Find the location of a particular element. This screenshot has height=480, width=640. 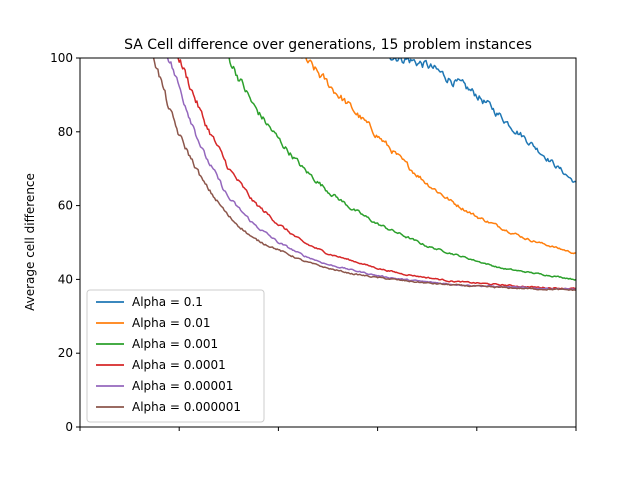

y-tick-label: 80 is located at coordinates (65, 132).